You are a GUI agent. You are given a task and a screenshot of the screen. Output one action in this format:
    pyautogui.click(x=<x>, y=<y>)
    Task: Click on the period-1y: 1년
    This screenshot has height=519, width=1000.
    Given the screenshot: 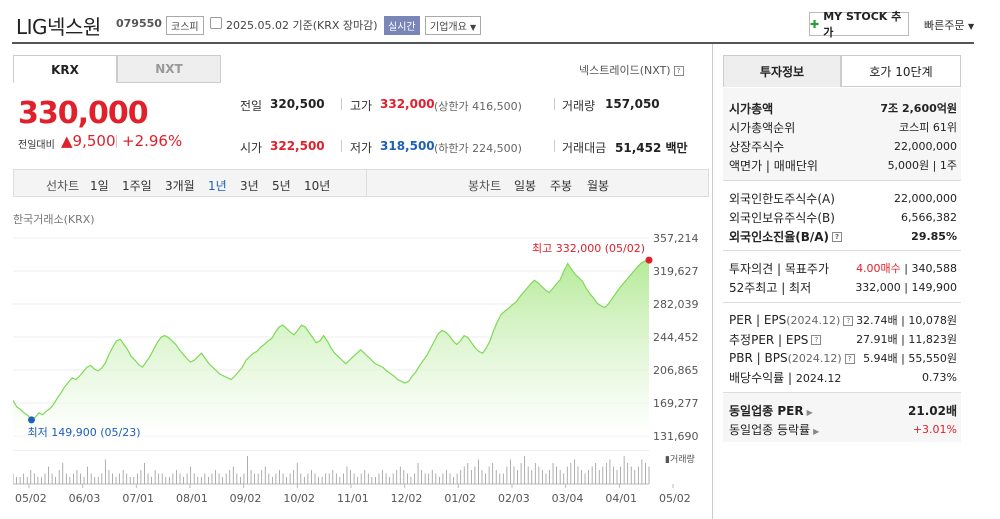 What is the action you would take?
    pyautogui.click(x=217, y=186)
    